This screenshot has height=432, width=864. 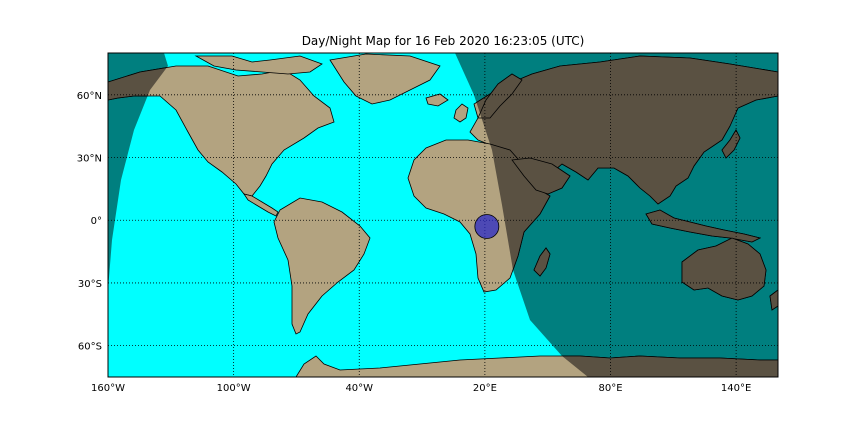 What do you see at coordinates (90, 284) in the screenshot?
I see `latitude-tick-label: 30°S` at bounding box center [90, 284].